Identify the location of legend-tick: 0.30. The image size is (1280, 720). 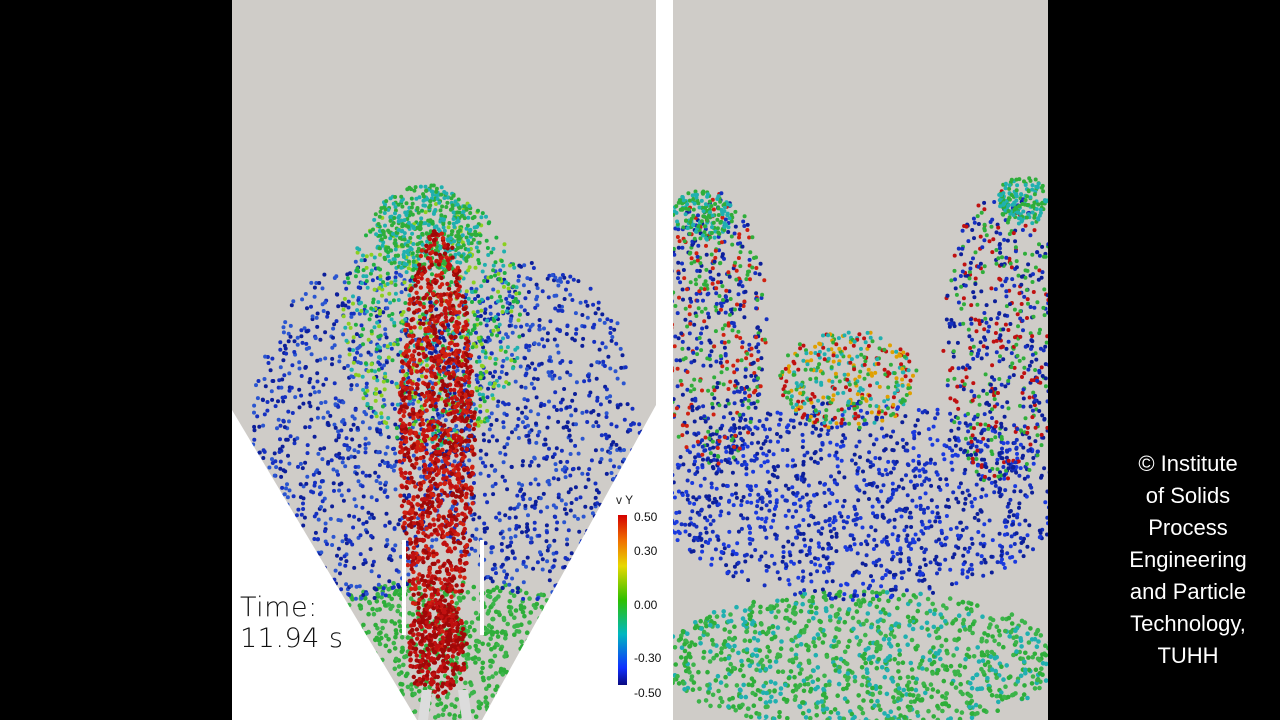
(646, 551).